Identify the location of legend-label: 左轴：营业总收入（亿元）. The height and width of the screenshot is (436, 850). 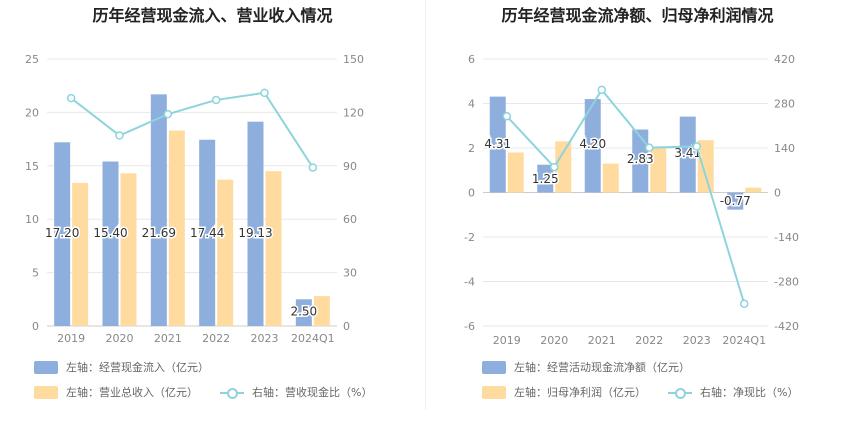
(132, 392).